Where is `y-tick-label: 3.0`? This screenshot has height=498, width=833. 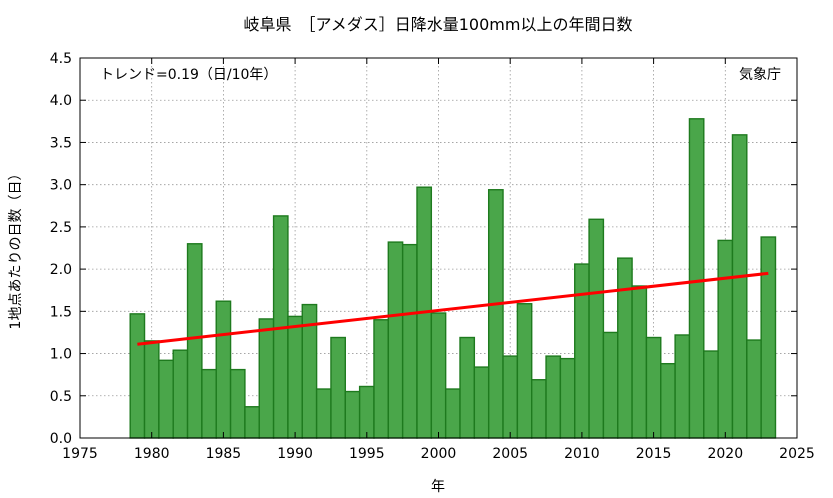 y-tick-label: 3.0 is located at coordinates (61, 186).